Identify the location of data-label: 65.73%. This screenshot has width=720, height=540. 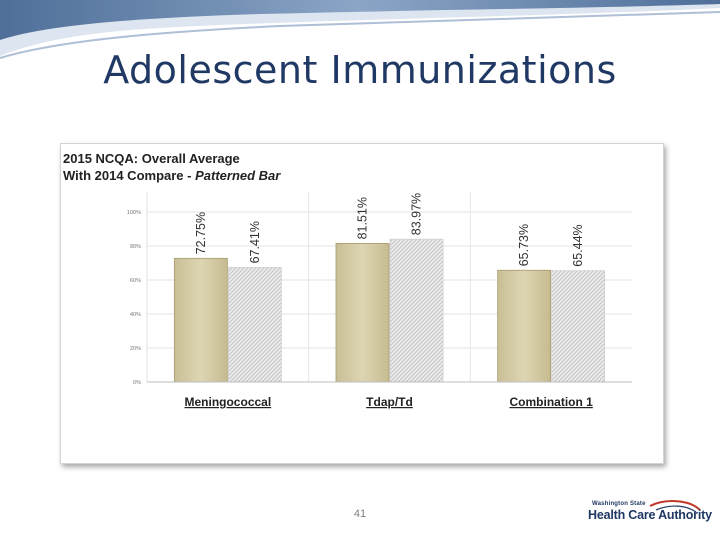
(524, 245).